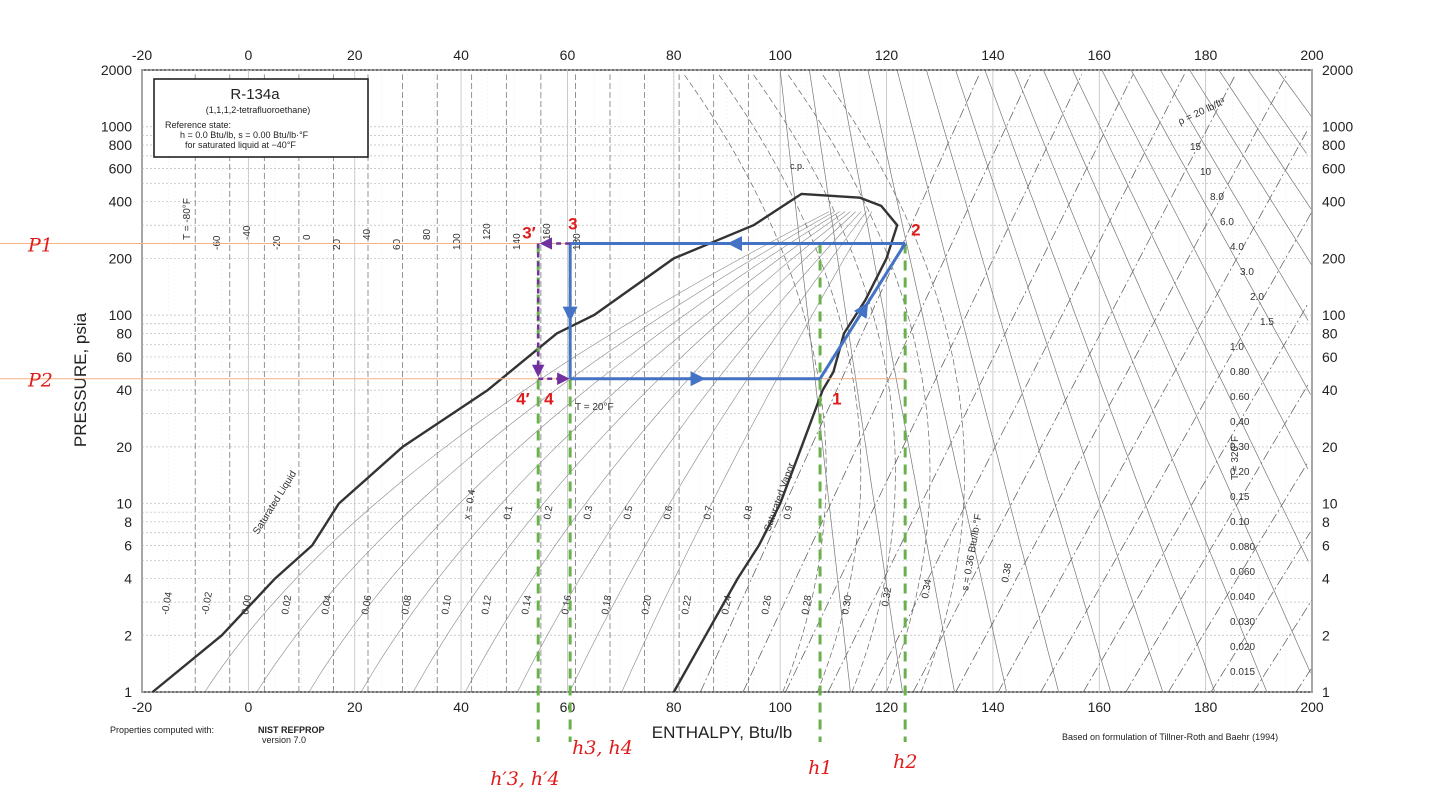 The height and width of the screenshot is (804, 1430). What do you see at coordinates (291, 730) in the screenshot?
I see `footer-left-2: NIST REFPROP` at bounding box center [291, 730].